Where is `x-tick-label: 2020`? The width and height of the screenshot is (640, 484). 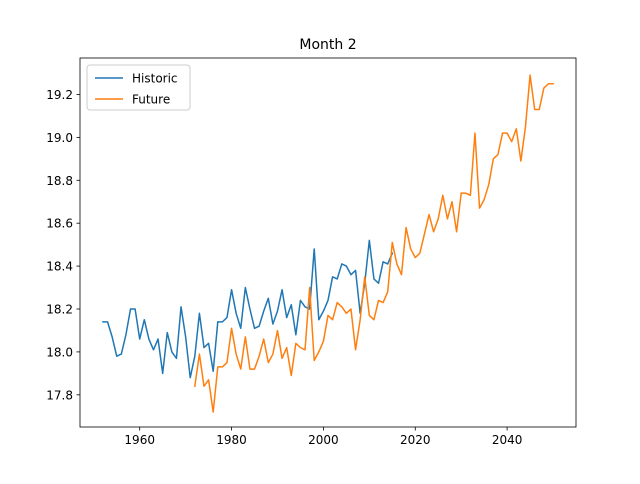 x-tick-label: 2020 is located at coordinates (415, 440).